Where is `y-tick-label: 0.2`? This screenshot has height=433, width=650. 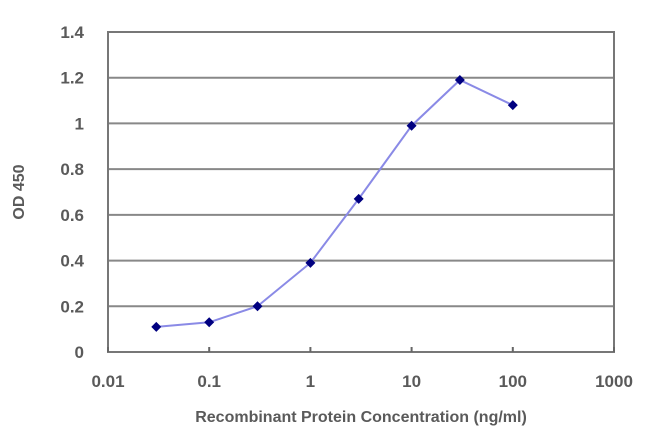 y-tick-label: 0.2 is located at coordinates (72, 306).